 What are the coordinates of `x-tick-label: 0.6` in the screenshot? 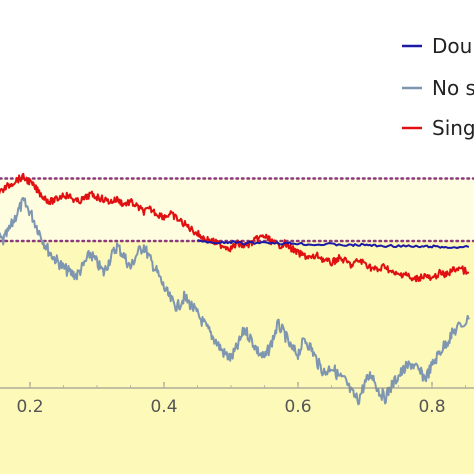 It's located at (297, 407).